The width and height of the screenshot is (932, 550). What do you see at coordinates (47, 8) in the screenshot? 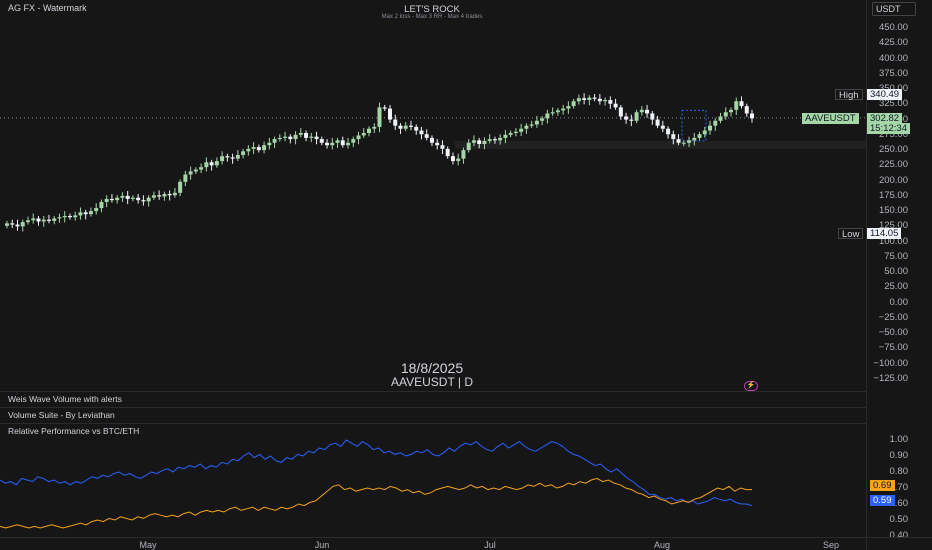
I see `watermark-label: AG FX - Watermark` at bounding box center [47, 8].